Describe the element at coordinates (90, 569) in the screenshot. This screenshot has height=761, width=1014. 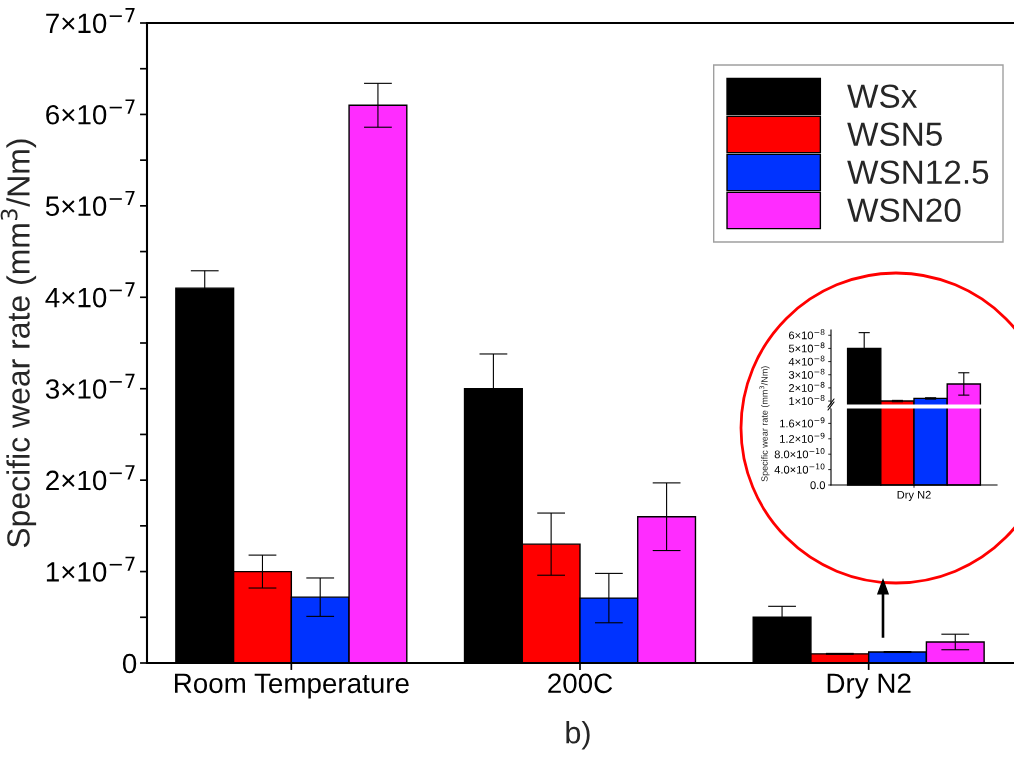
I see `y-tick-label: 1×10$^{−7}$` at that location.